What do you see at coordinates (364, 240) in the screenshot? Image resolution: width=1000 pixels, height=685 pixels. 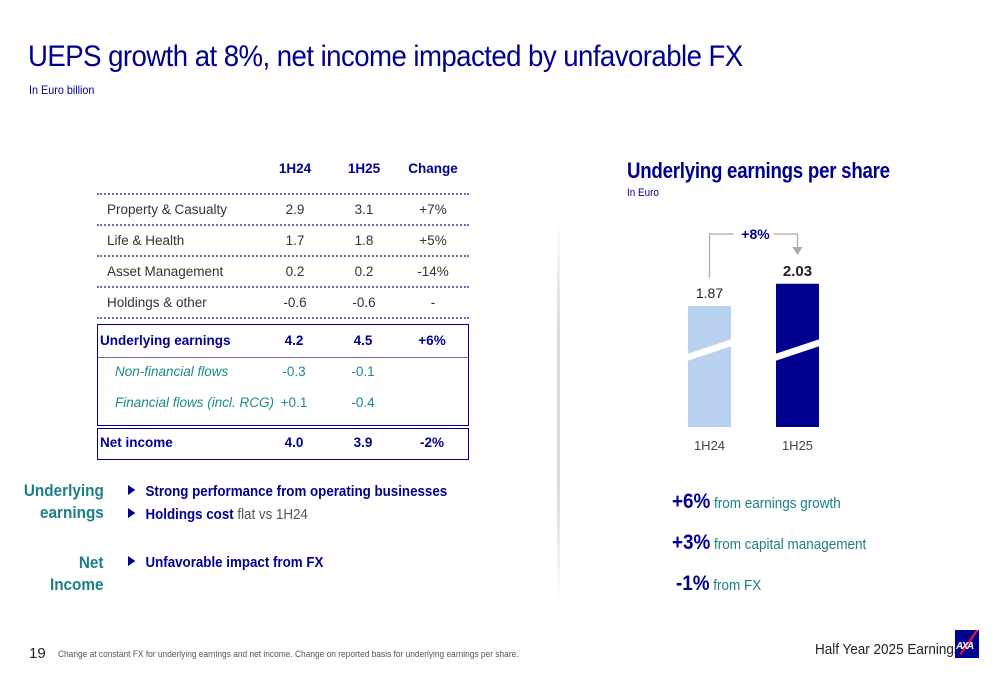 I see `value-1h25: 1.8` at bounding box center [364, 240].